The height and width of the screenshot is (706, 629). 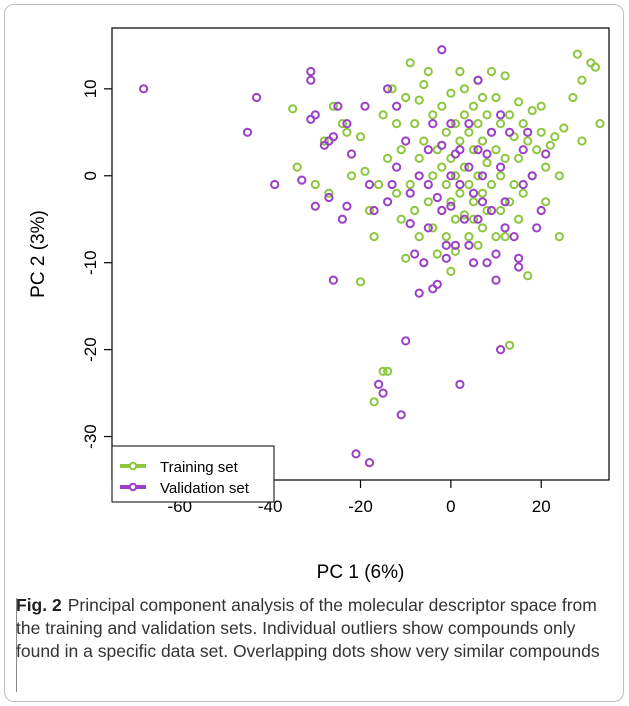 I want to click on y-tick-label: -20, so click(x=90, y=349).